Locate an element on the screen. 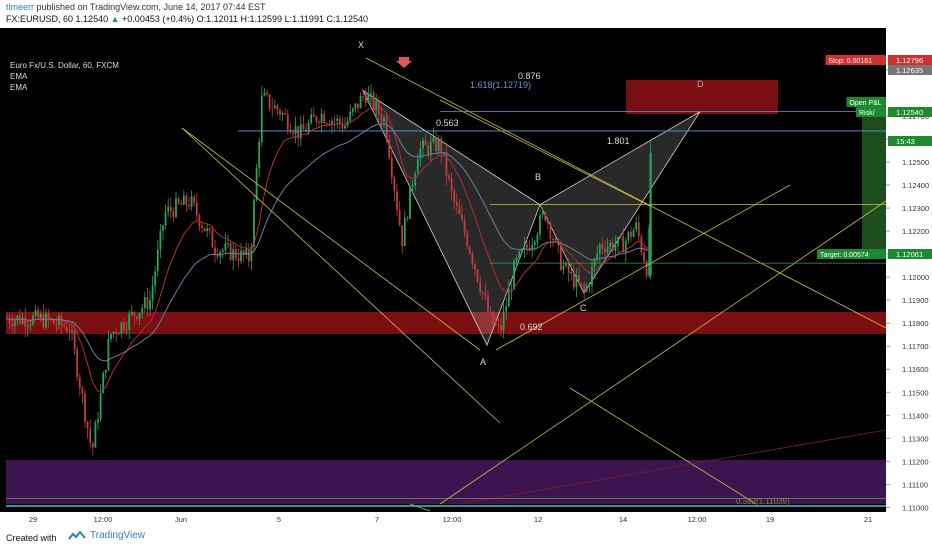  price-tag-label: Target: 0.00574 is located at coordinates (844, 255).